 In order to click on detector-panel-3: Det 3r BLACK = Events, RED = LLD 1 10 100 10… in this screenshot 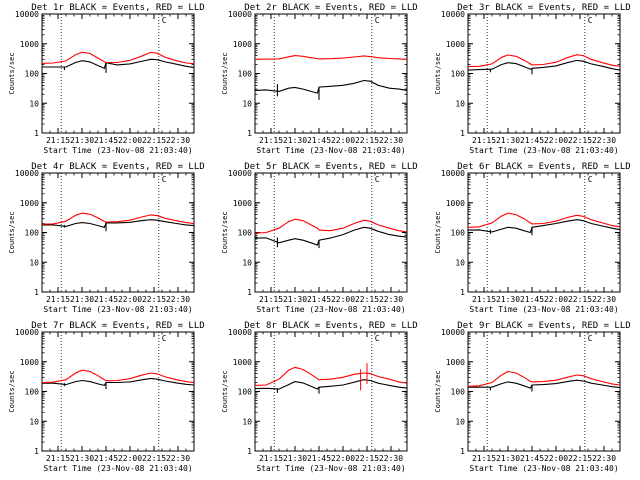, I will do `click(532, 79)`.